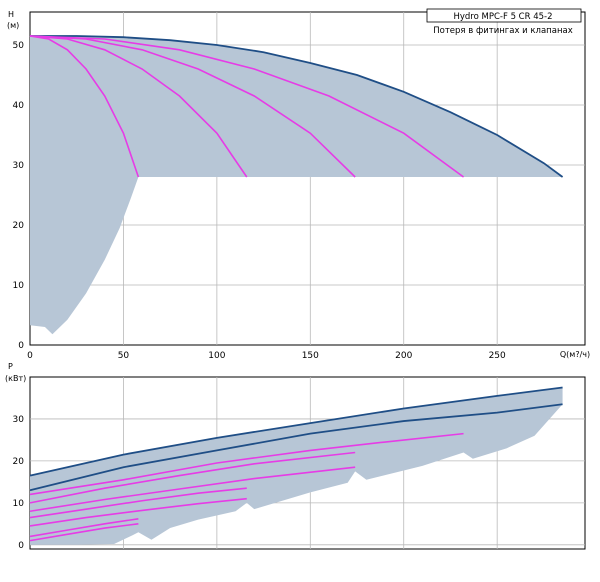 The width and height of the screenshot is (600, 582). What do you see at coordinates (19, 286) in the screenshot?
I see `head-ytick-label: 10` at bounding box center [19, 286].